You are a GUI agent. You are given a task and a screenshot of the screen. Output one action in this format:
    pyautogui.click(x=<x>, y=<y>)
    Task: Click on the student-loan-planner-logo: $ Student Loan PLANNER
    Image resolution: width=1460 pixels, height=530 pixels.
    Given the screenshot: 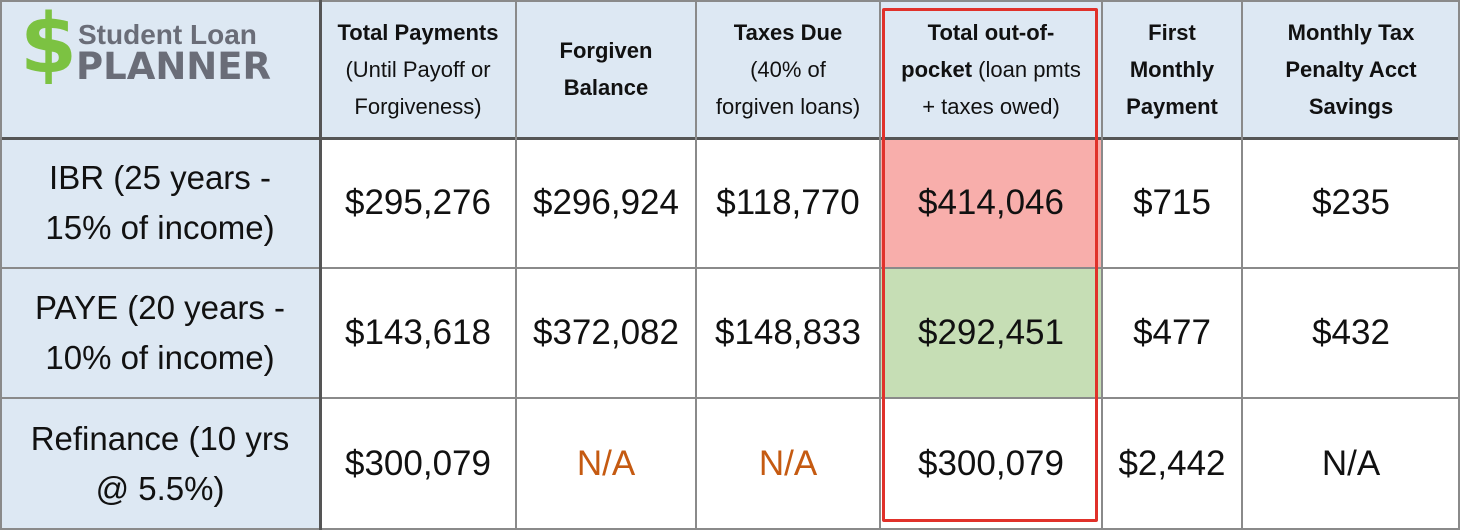 What is the action you would take?
    pyautogui.click(x=155, y=52)
    